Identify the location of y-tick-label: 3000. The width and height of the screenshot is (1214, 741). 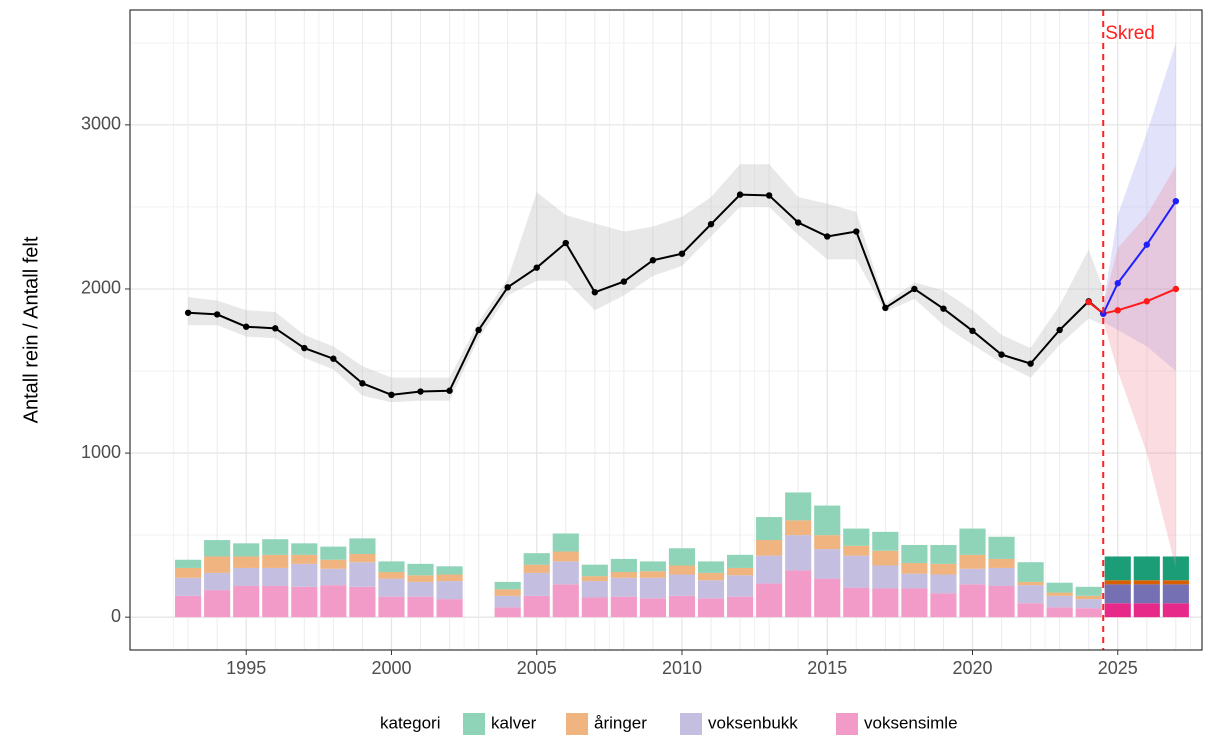
(101, 124).